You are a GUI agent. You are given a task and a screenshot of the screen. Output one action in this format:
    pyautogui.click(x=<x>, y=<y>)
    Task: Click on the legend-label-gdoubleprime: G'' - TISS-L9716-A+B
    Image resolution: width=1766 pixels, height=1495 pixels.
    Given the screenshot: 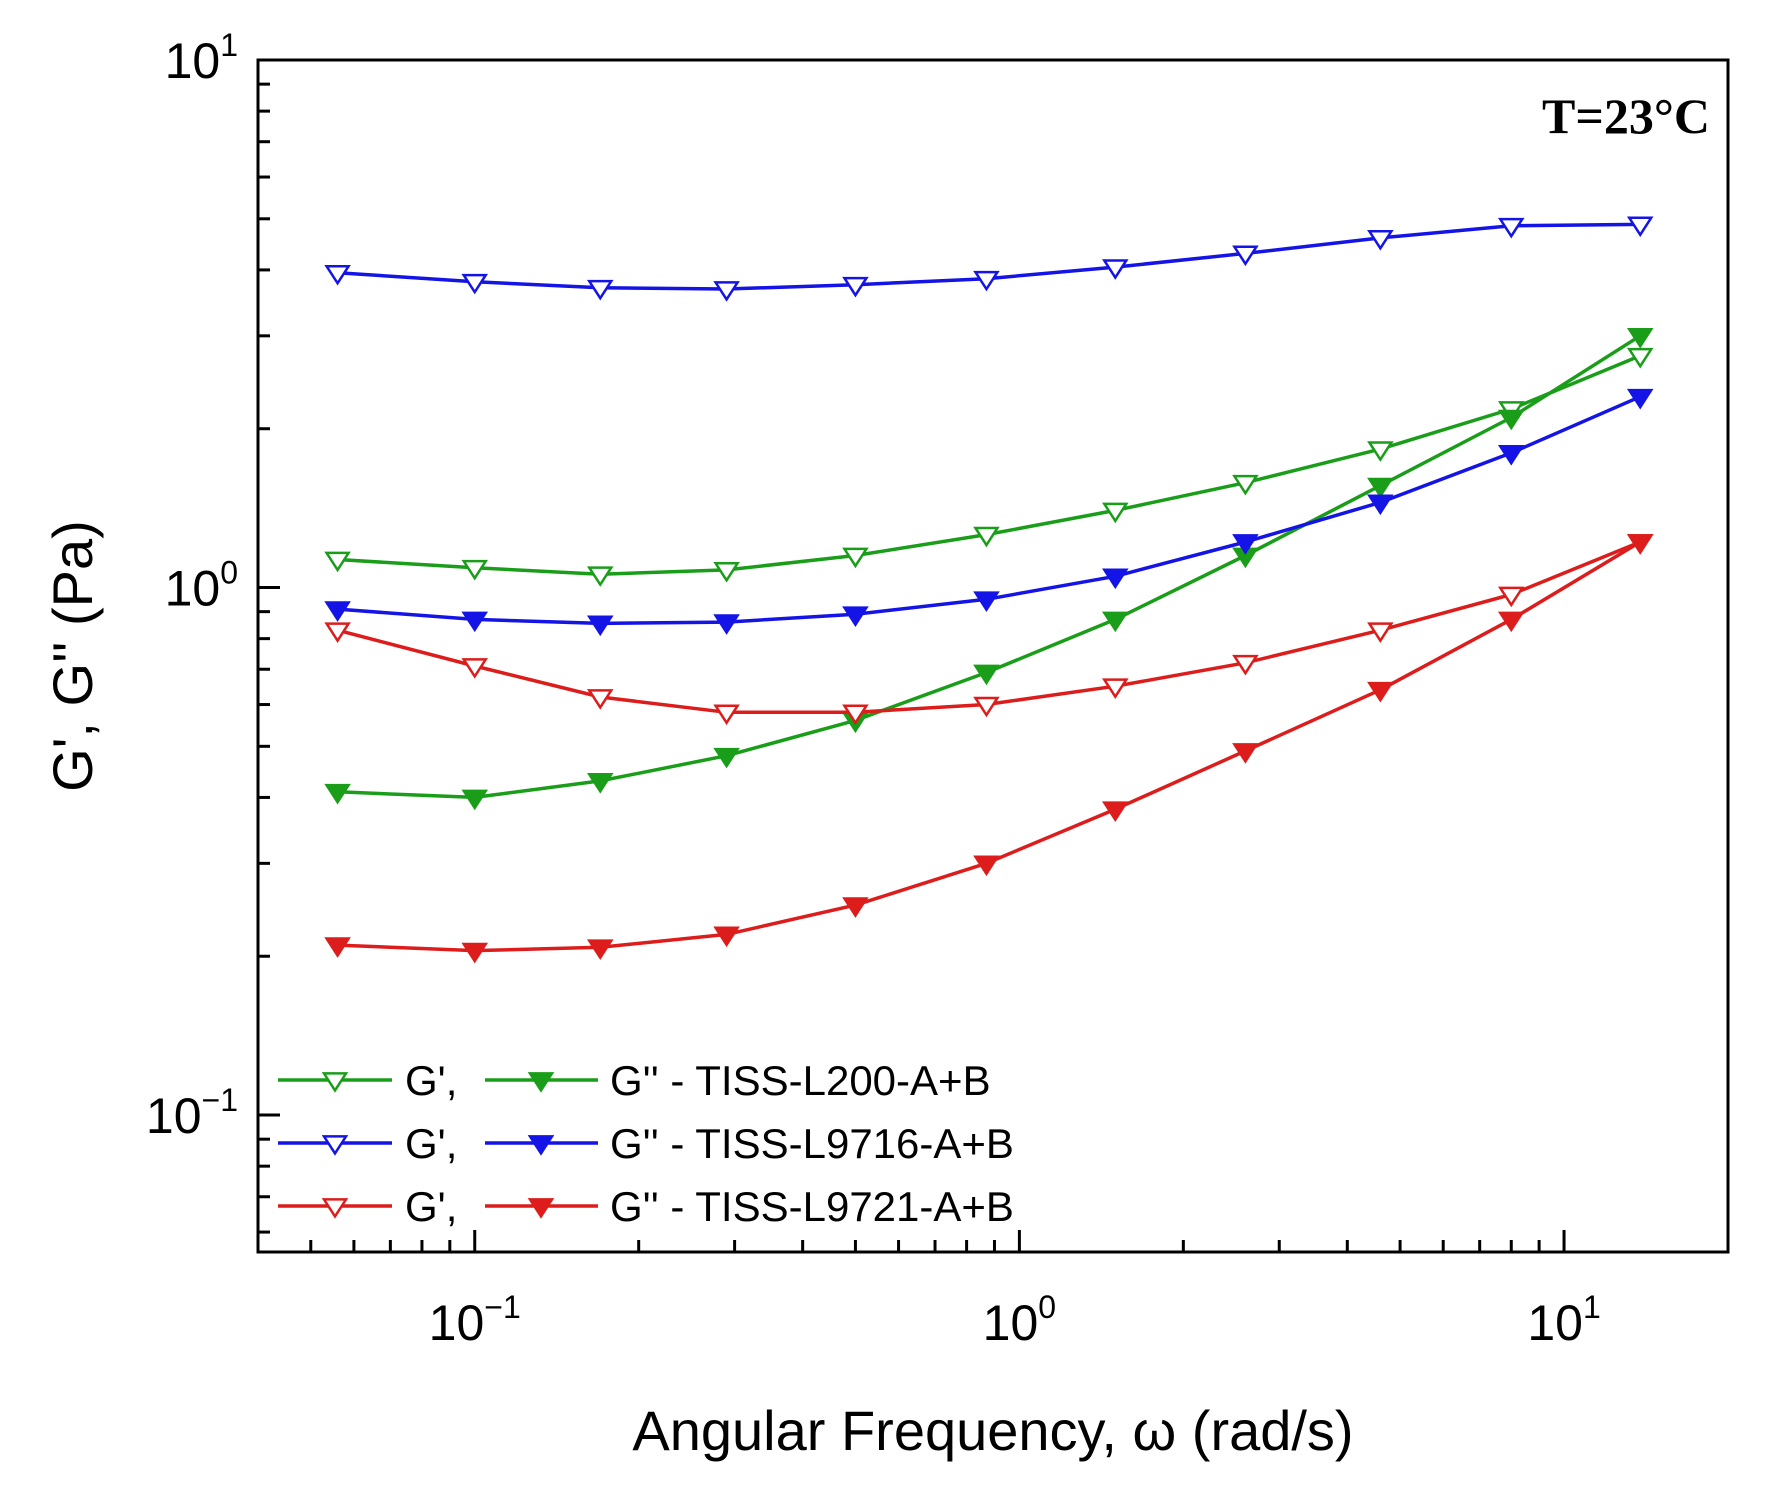 What is the action you would take?
    pyautogui.click(x=812, y=1143)
    